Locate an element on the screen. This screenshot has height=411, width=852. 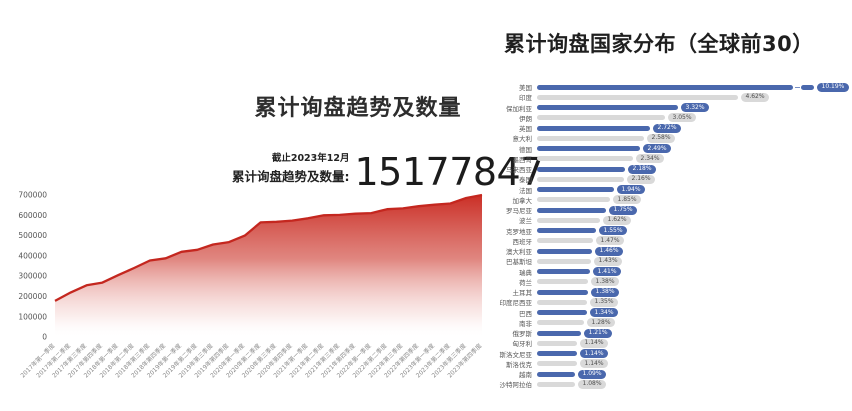
bar-track: 2.34% is located at coordinates (693, 159).